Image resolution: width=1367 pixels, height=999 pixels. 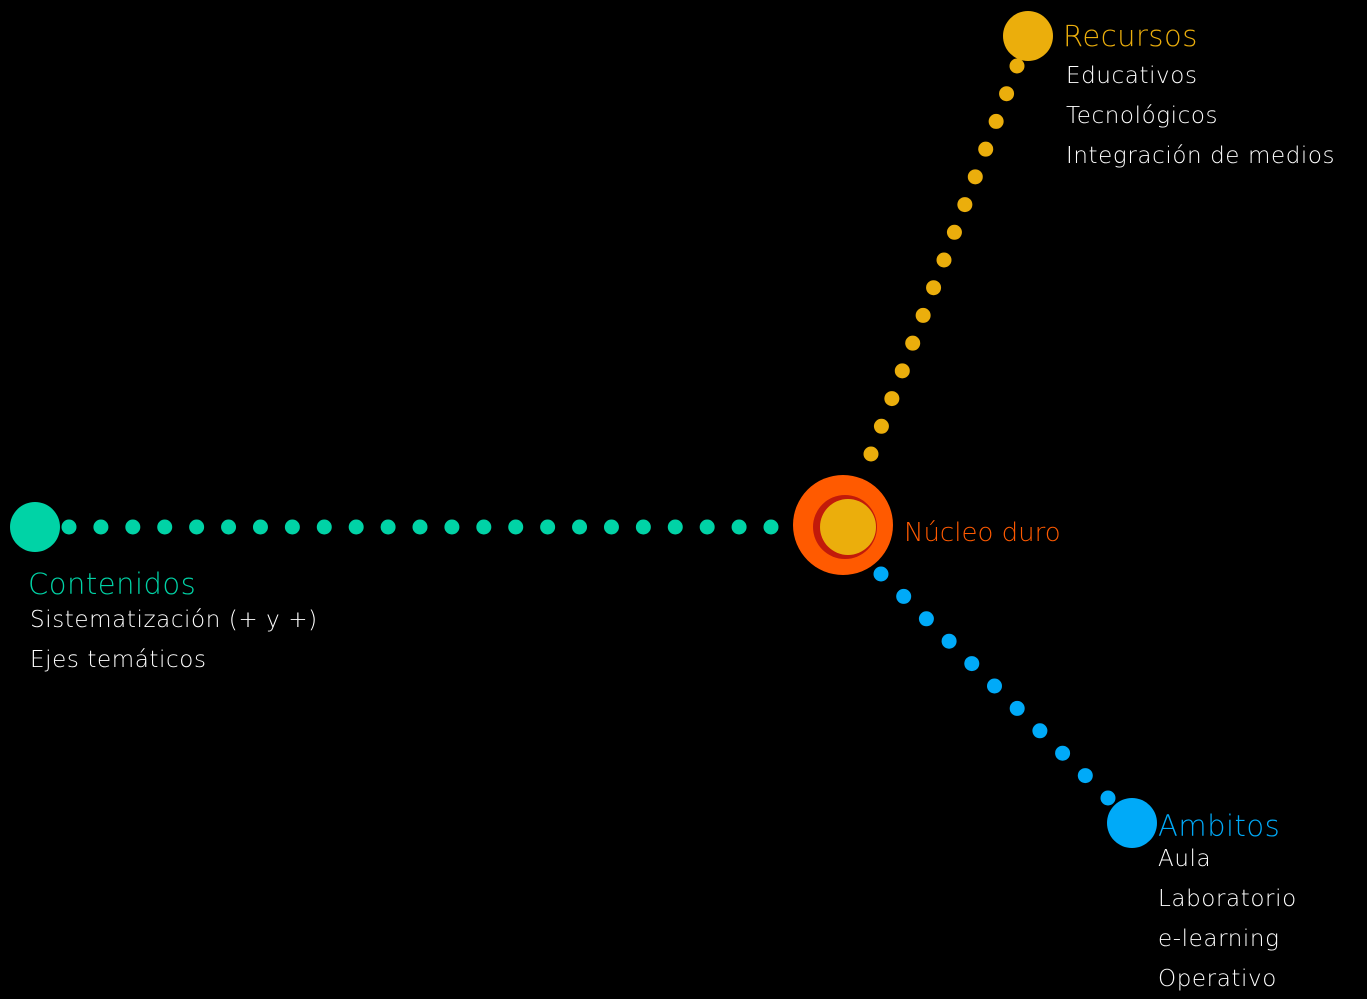 I want to click on ambitos-heading: Ambitos, so click(x=1219, y=826).